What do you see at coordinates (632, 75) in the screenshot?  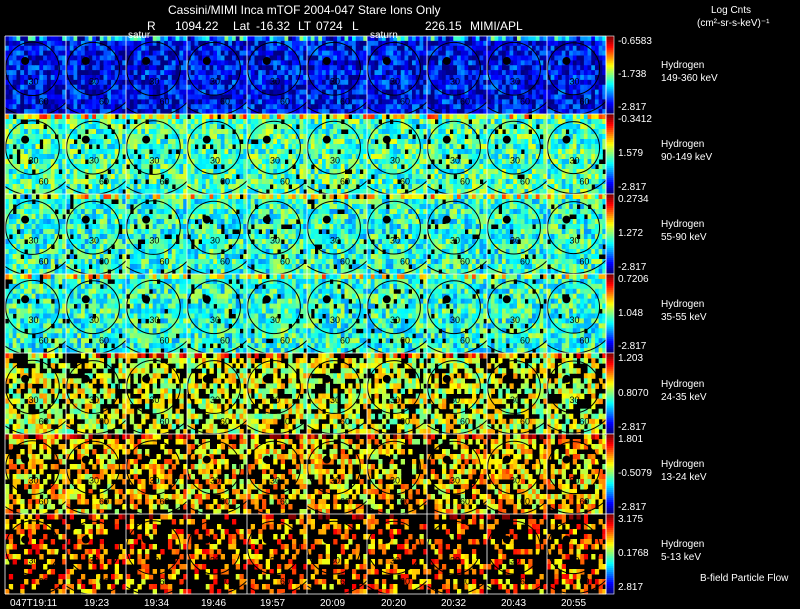 I see `colorbar-mid-label: -1.738` at bounding box center [632, 75].